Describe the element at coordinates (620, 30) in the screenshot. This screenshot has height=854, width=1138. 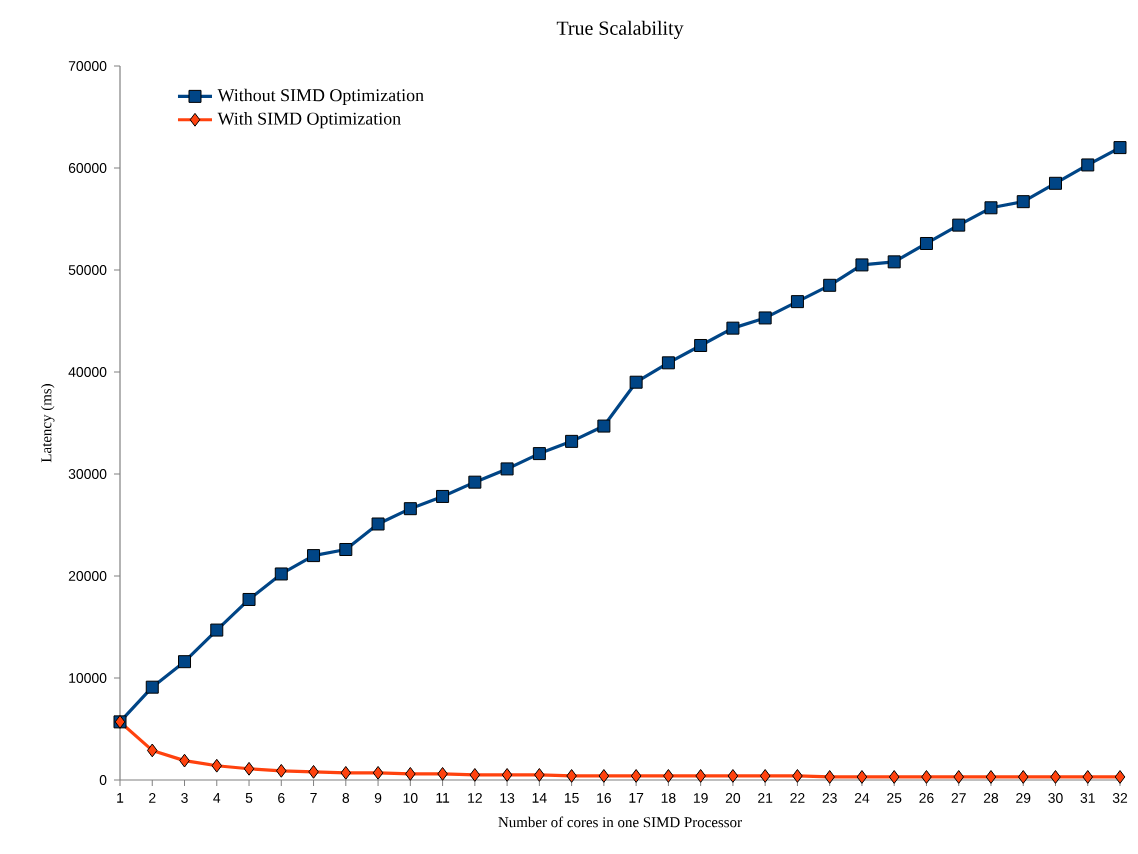
I see `chart-title: True Scalability` at that location.